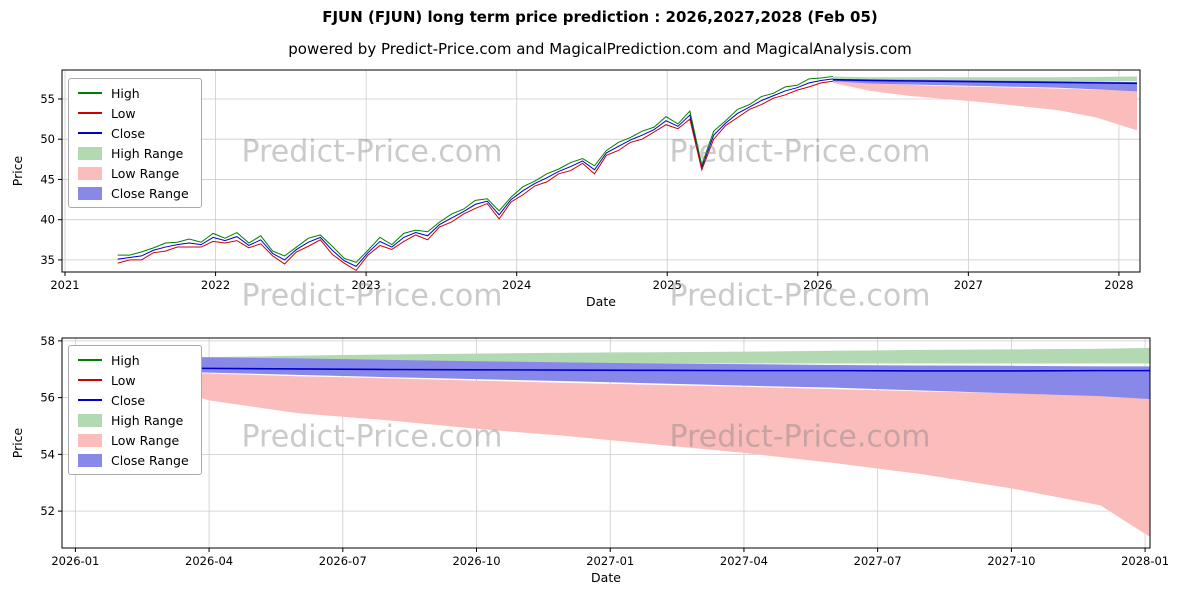 The image size is (1200, 600). Describe the element at coordinates (610, 561) in the screenshot. I see `x-tick-label: 2027-01` at that location.